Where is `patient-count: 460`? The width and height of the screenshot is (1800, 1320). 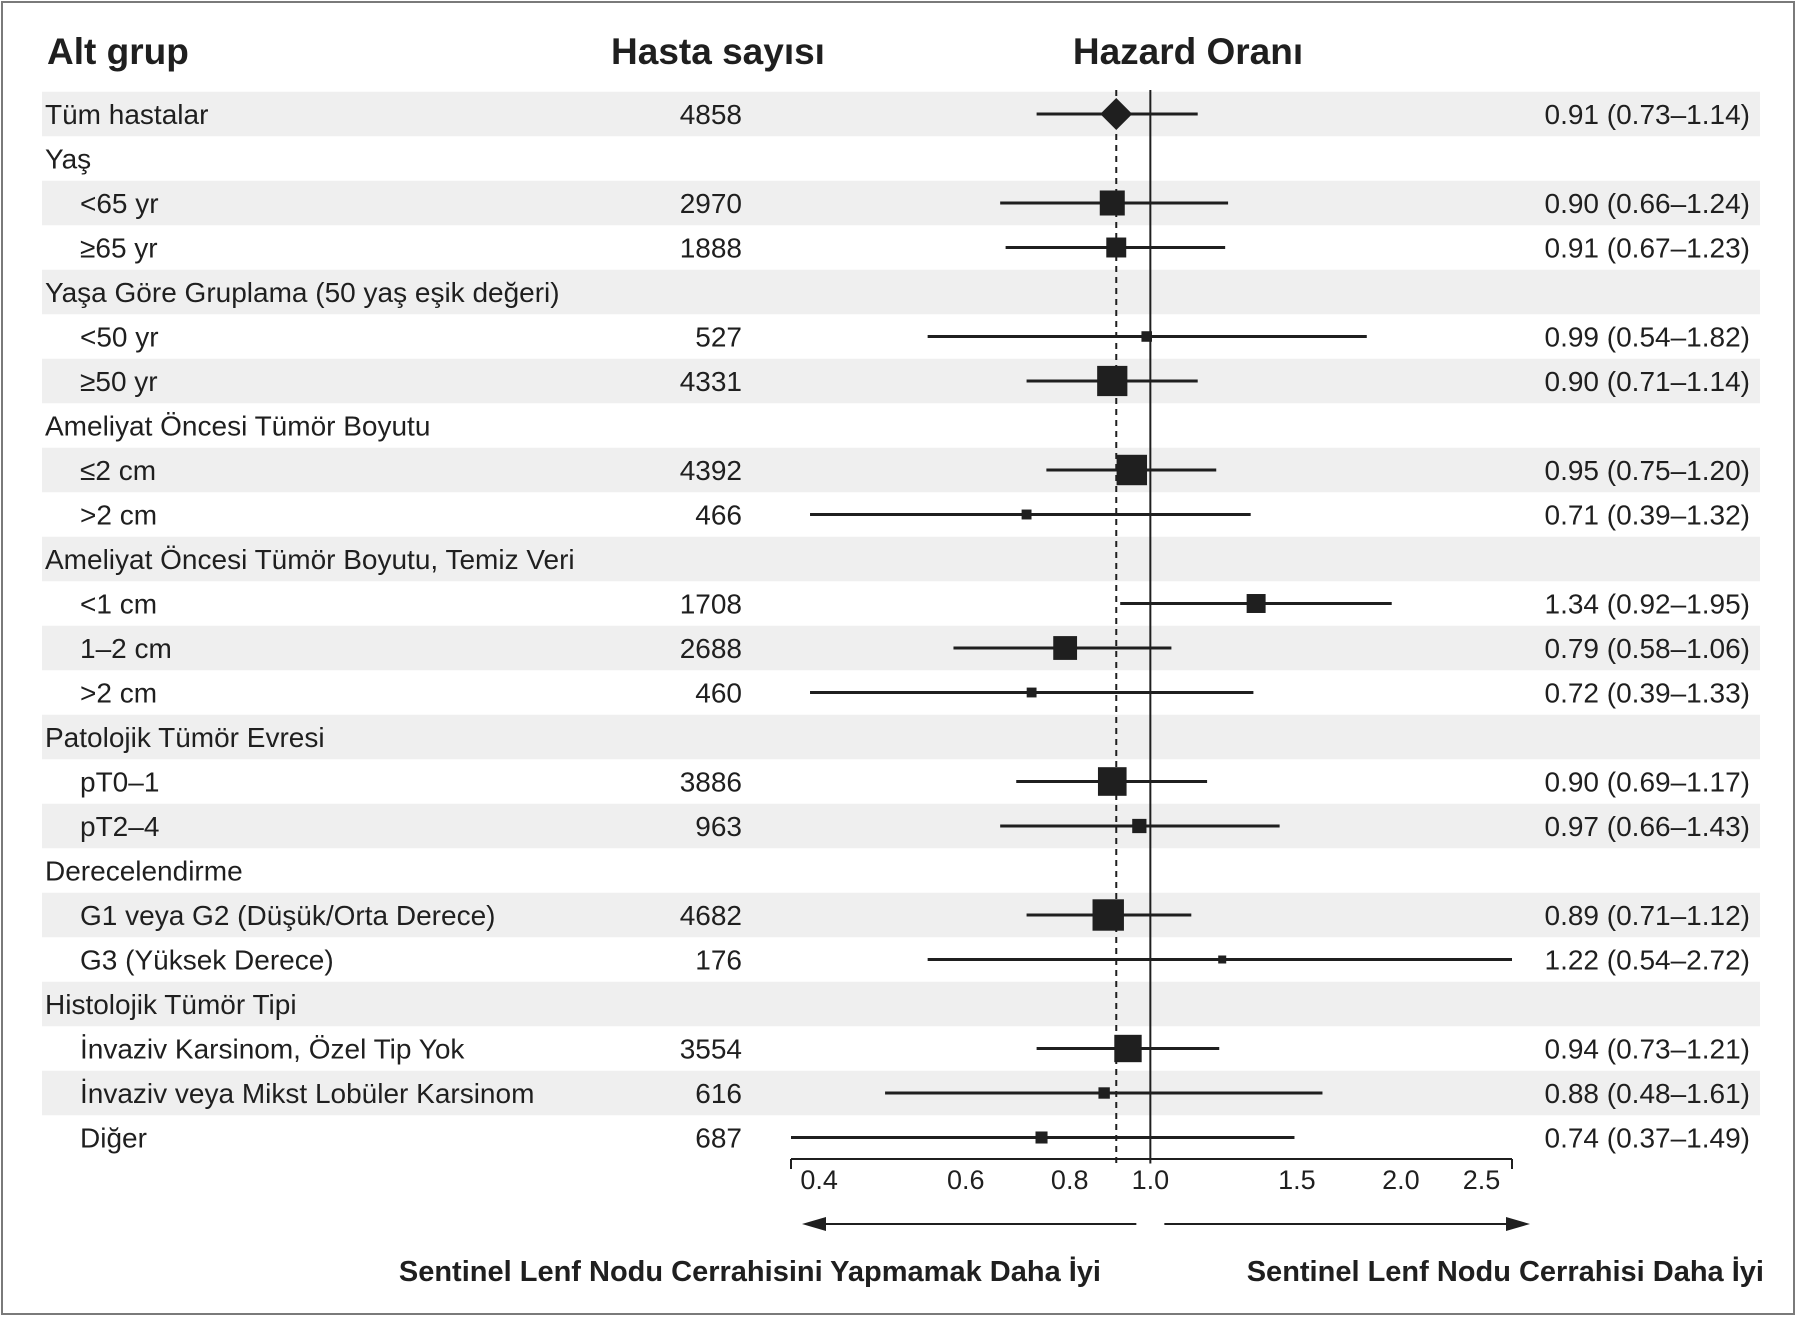
patient-count: 460 is located at coordinates (718, 693).